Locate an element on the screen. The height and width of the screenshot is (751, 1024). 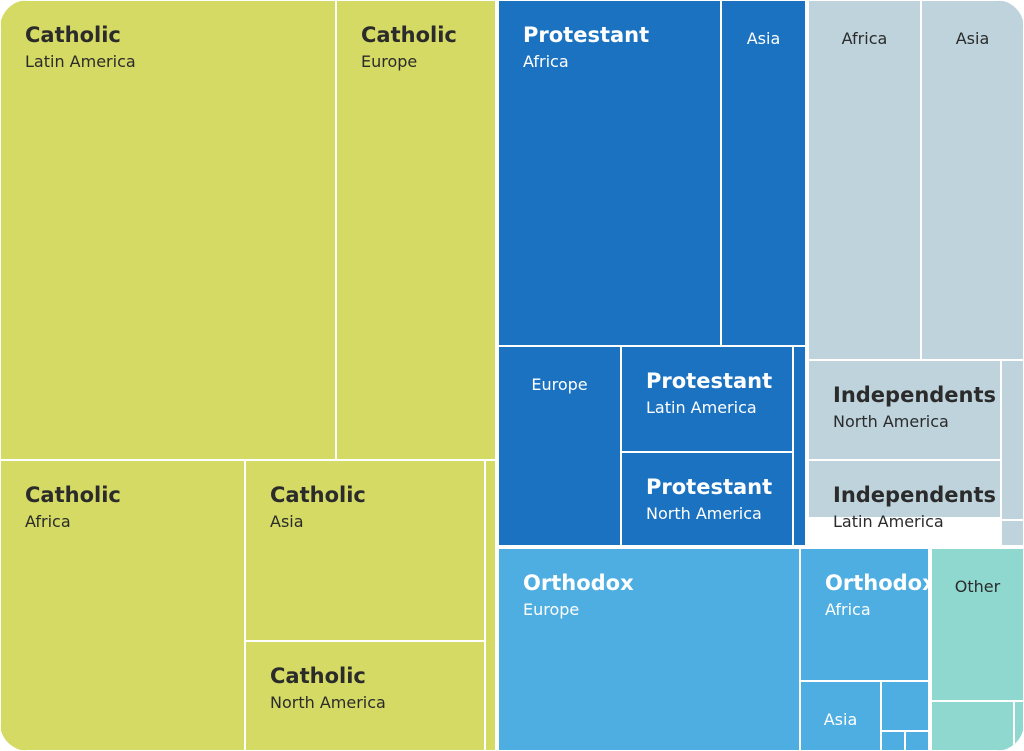
tile-catholic-north-america: Catholic North America is located at coordinates (365, 696).